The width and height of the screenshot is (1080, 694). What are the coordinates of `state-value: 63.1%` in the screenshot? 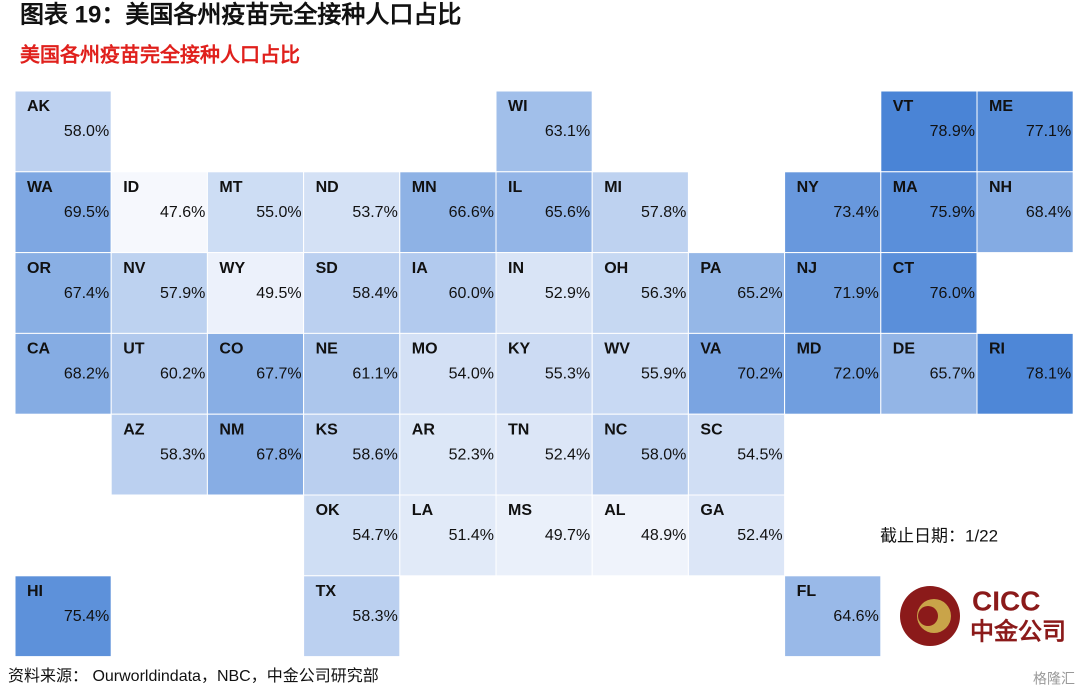 It's located at (567, 131).